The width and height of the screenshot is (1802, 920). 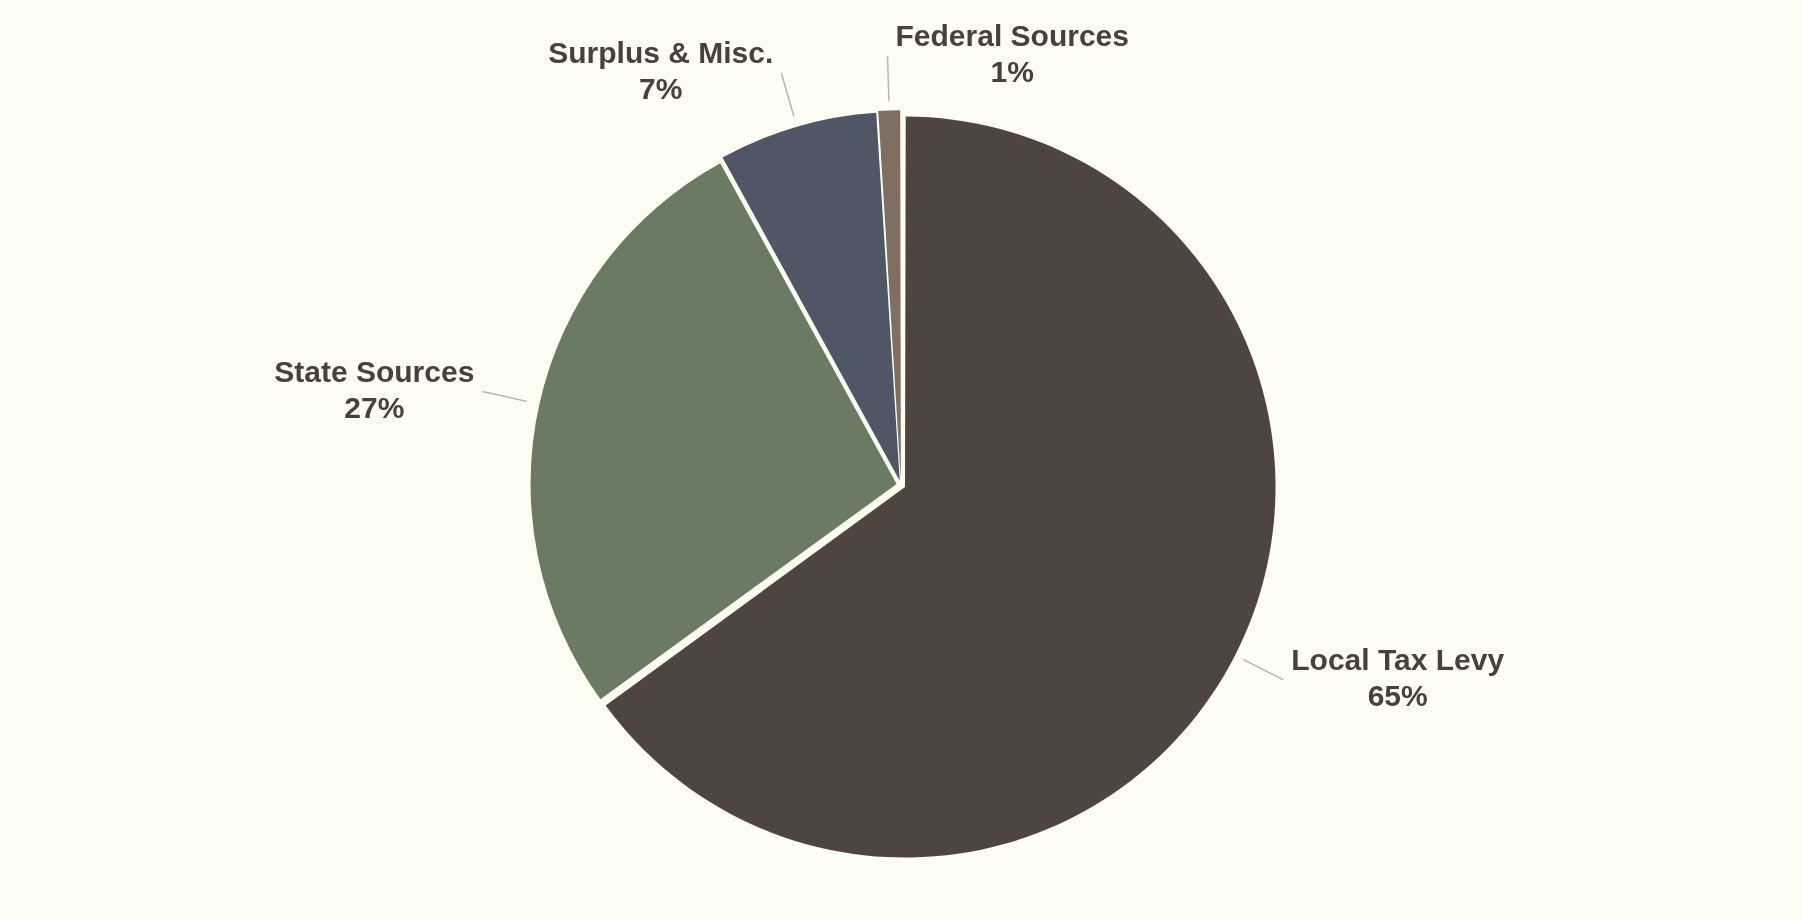 I want to click on data-label: 65%, so click(x=1397, y=696).